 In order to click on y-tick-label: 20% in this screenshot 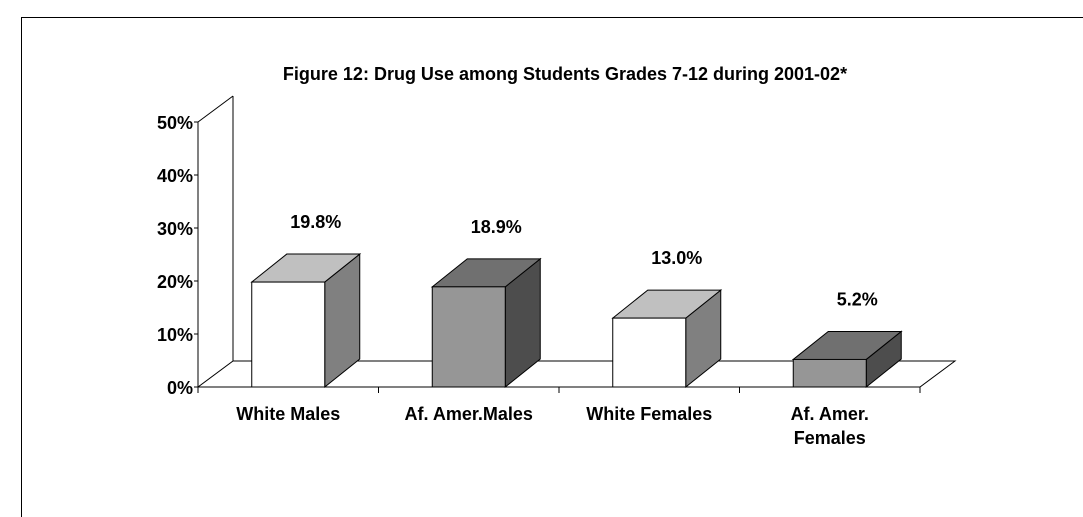, I will do `click(175, 282)`.